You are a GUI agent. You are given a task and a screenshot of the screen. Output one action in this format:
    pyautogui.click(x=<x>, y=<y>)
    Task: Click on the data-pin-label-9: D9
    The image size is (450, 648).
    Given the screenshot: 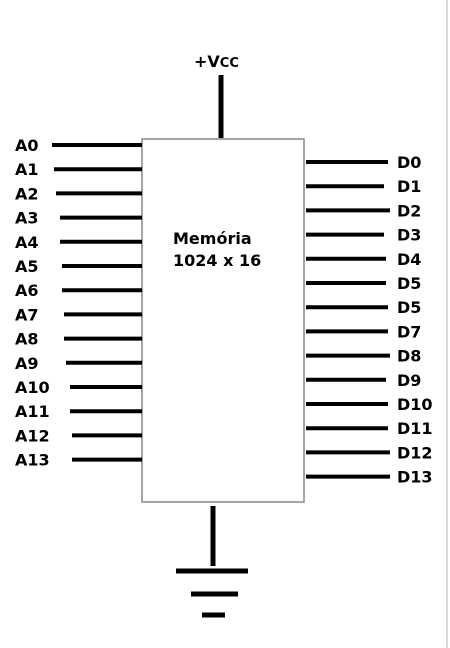 What is the action you would take?
    pyautogui.click(x=409, y=380)
    